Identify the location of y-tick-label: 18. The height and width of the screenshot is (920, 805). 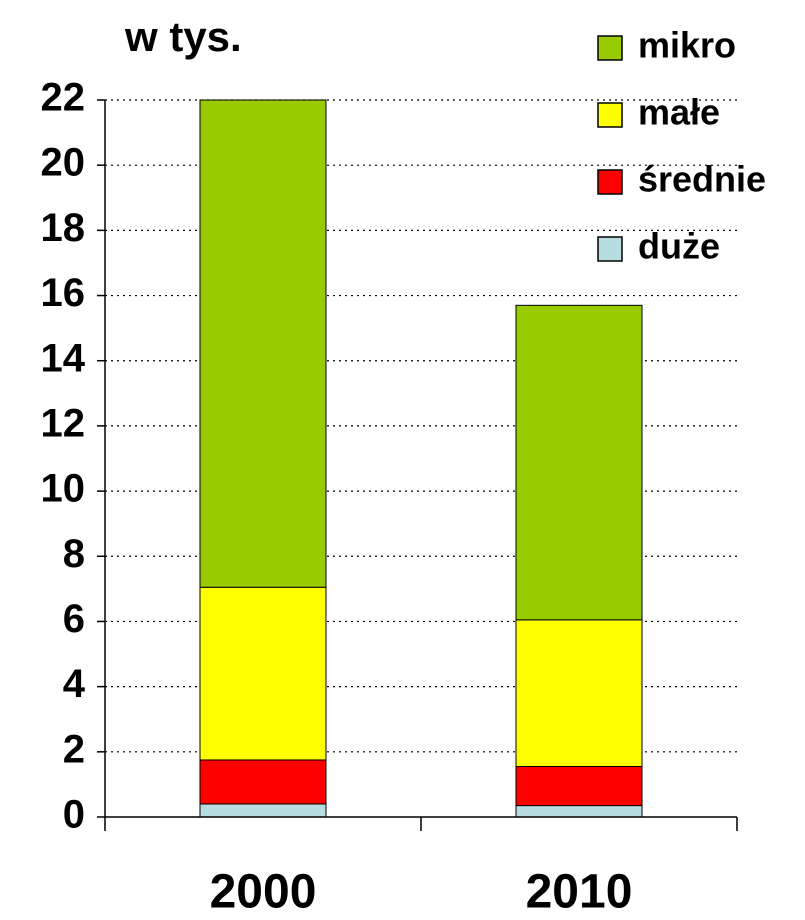
(63, 228).